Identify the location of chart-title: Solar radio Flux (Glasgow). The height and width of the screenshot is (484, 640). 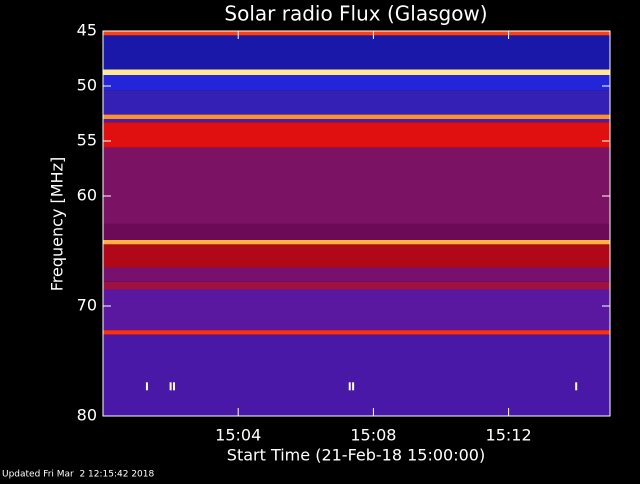
(355, 14).